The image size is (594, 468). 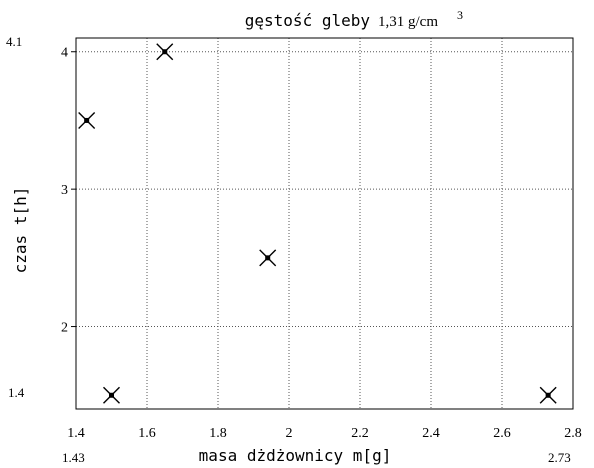 What do you see at coordinates (64, 53) in the screenshot?
I see `y-tick-label: 4` at bounding box center [64, 53].